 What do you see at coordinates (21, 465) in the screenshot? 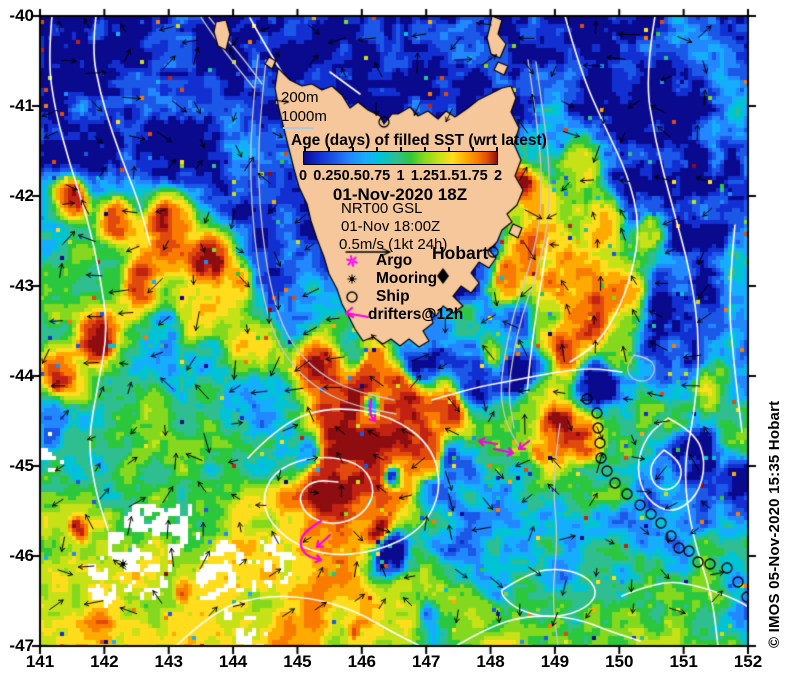
I see `y-tick-label: -45` at bounding box center [21, 465].